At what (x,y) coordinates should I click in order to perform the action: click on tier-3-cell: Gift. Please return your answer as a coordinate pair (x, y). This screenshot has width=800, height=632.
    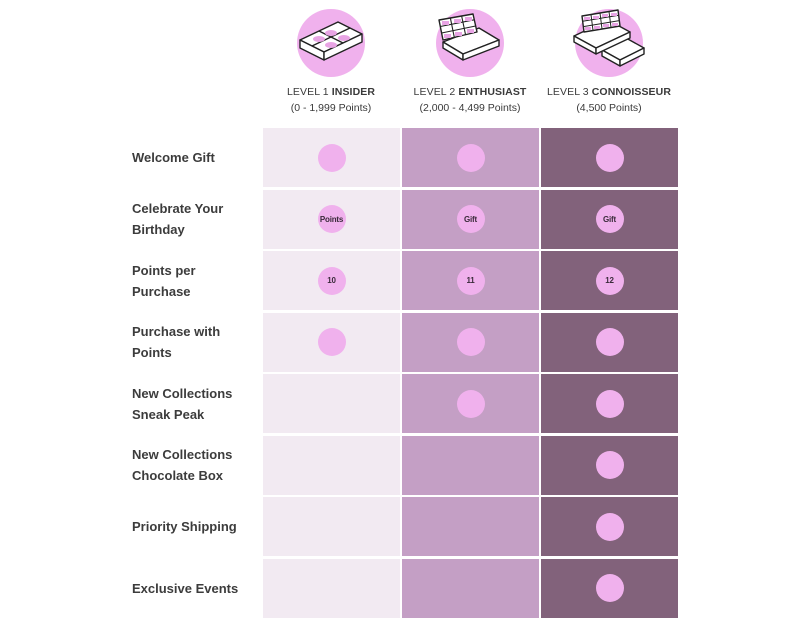
    Looking at the image, I should click on (609, 219).